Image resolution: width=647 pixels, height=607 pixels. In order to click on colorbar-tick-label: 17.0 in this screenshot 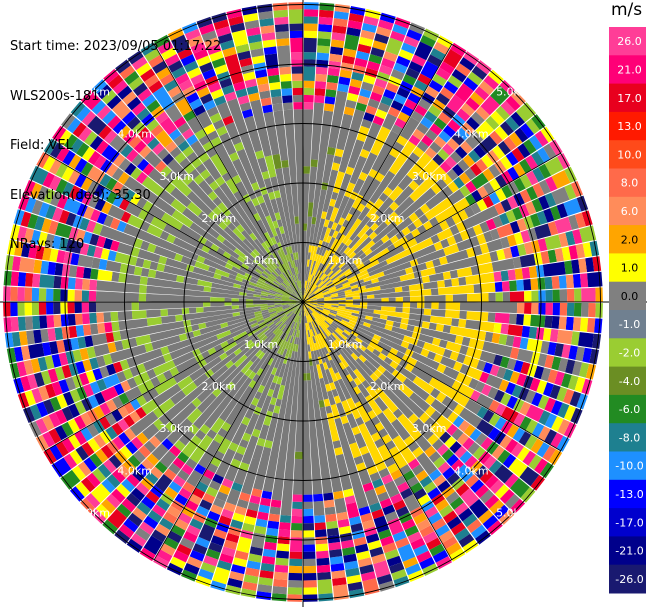, I will do `click(629, 98)`.